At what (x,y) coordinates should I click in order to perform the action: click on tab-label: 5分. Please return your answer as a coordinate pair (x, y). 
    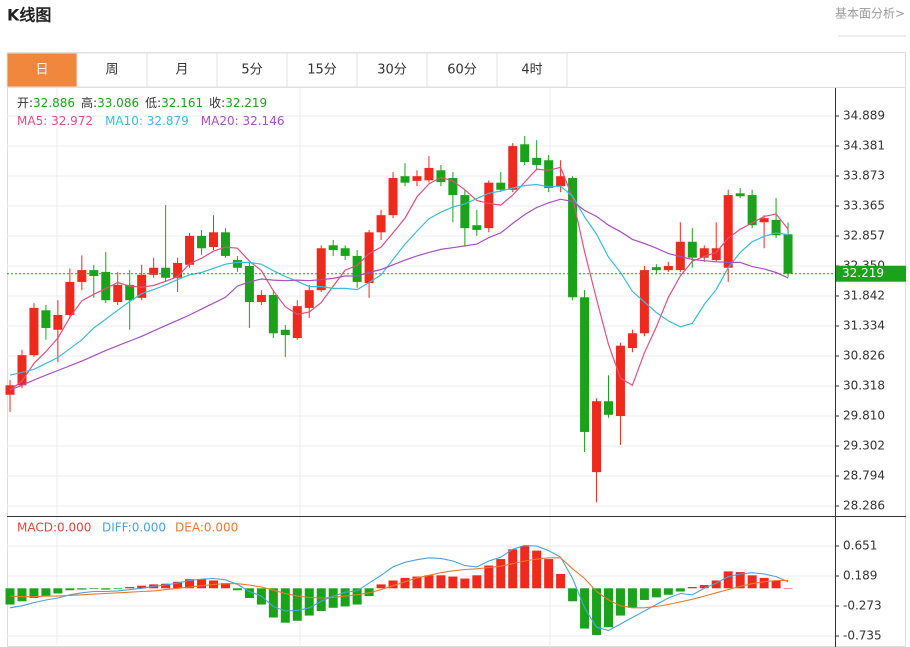
    Looking at the image, I should click on (251, 70).